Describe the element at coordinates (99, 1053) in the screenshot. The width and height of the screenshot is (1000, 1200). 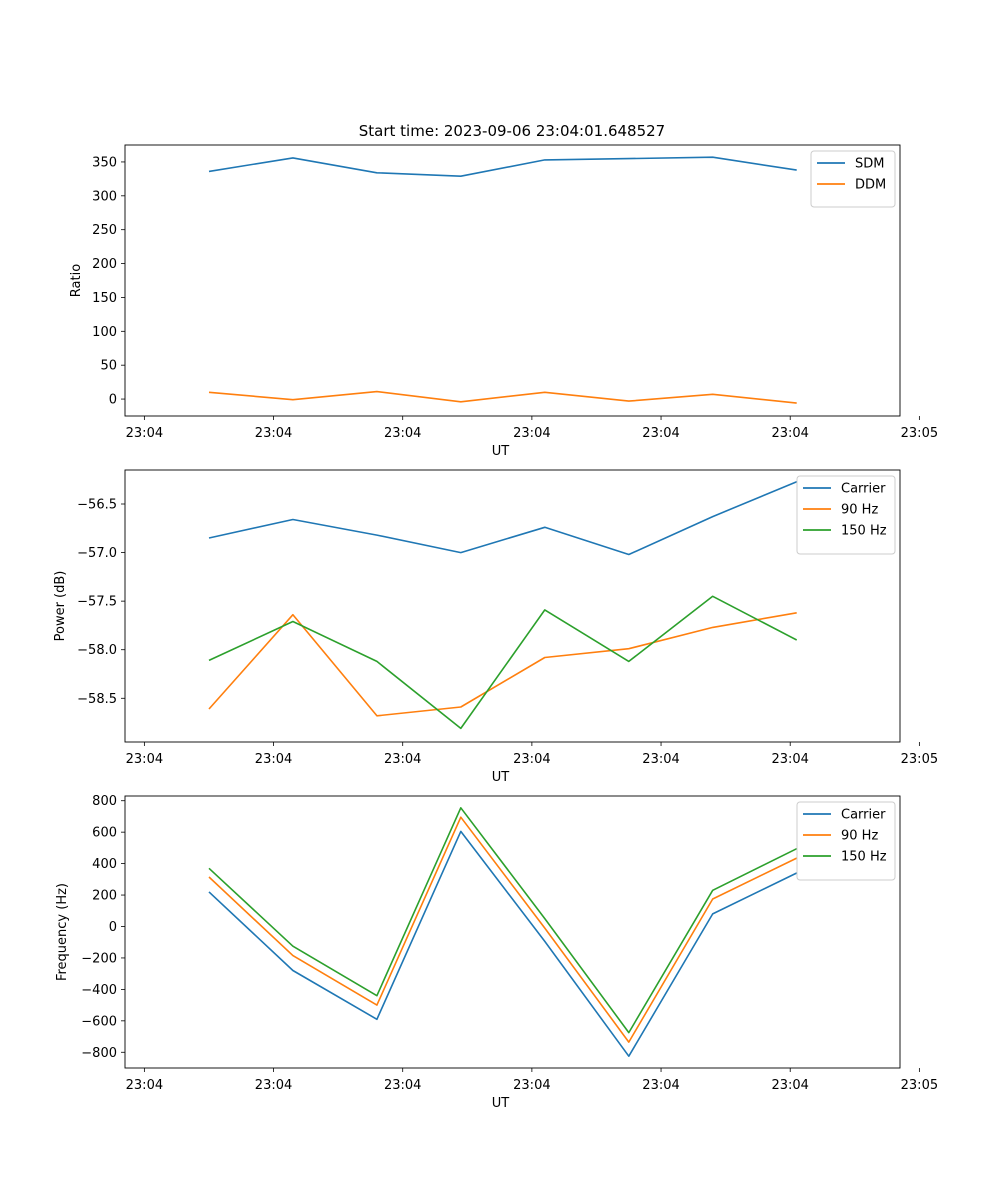
I see `y-tick-label: −800` at that location.